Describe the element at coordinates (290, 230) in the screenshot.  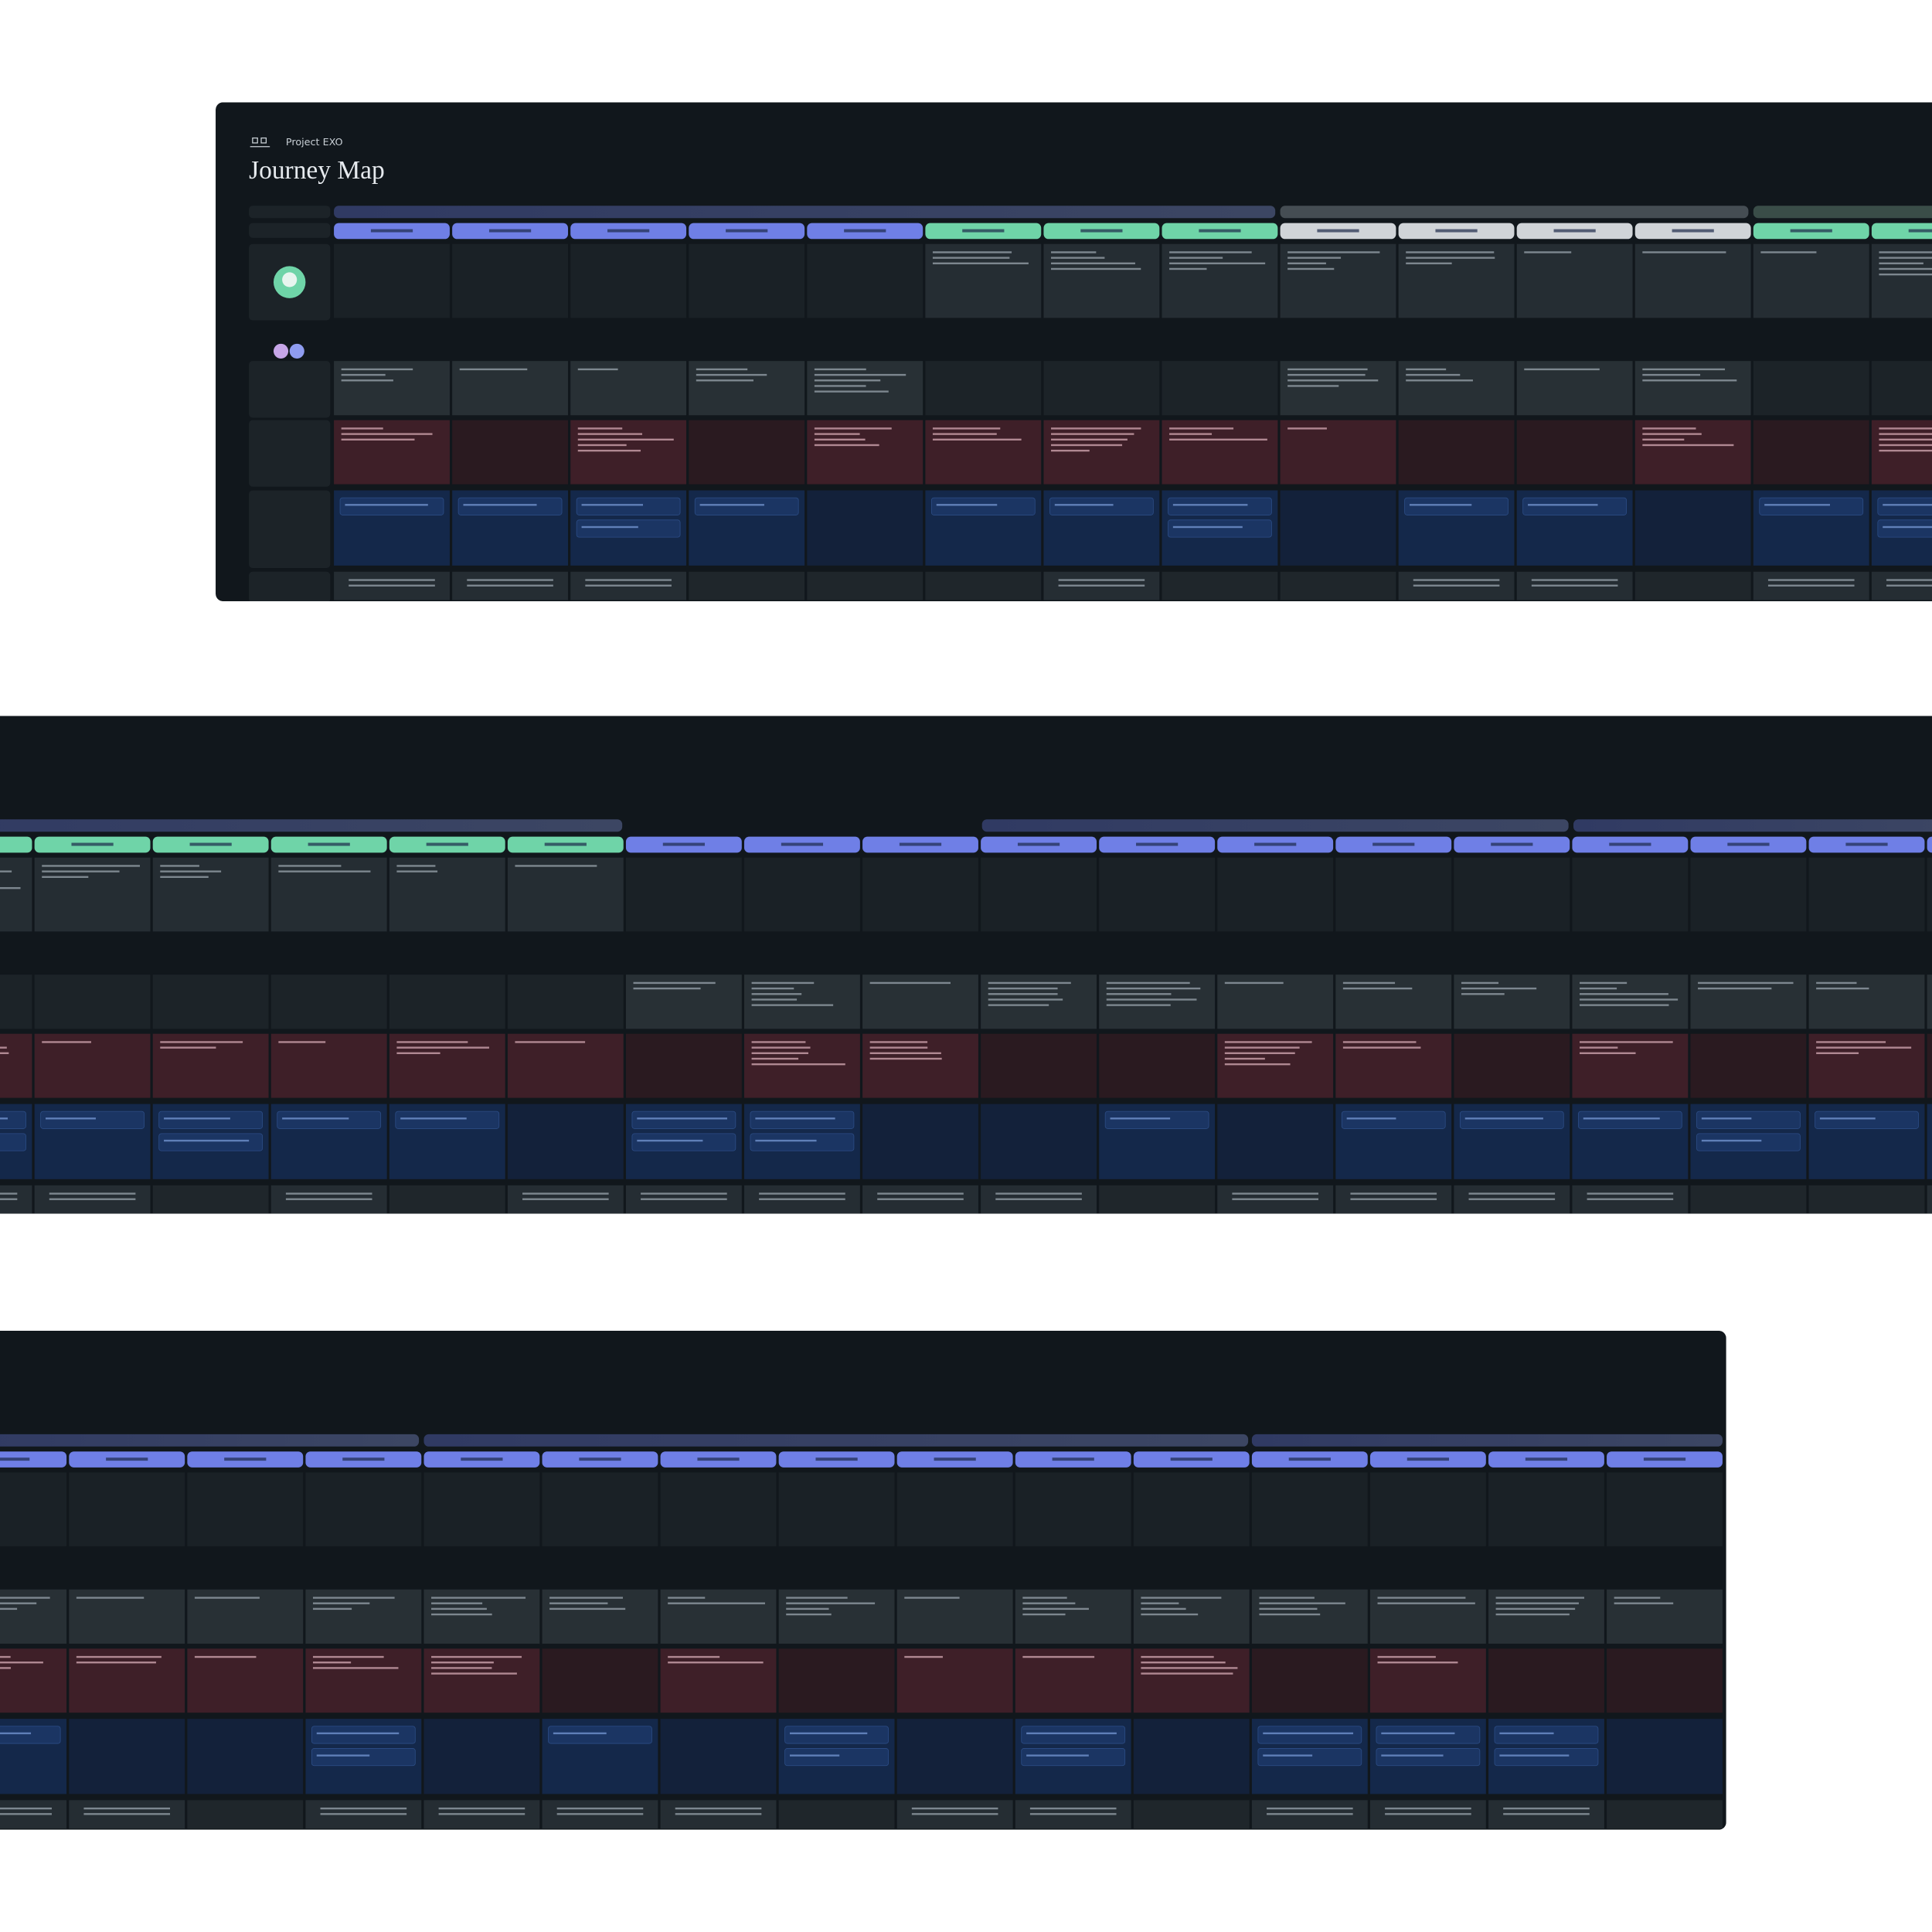
I see `row-label` at that location.